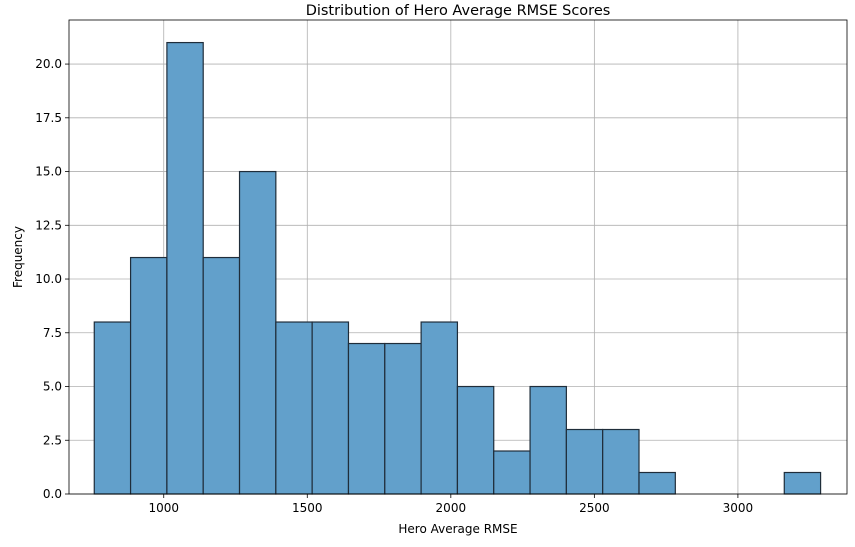 The image size is (855, 547). What do you see at coordinates (52, 333) in the screenshot?
I see `y-tick-label-3: 7.5` at bounding box center [52, 333].